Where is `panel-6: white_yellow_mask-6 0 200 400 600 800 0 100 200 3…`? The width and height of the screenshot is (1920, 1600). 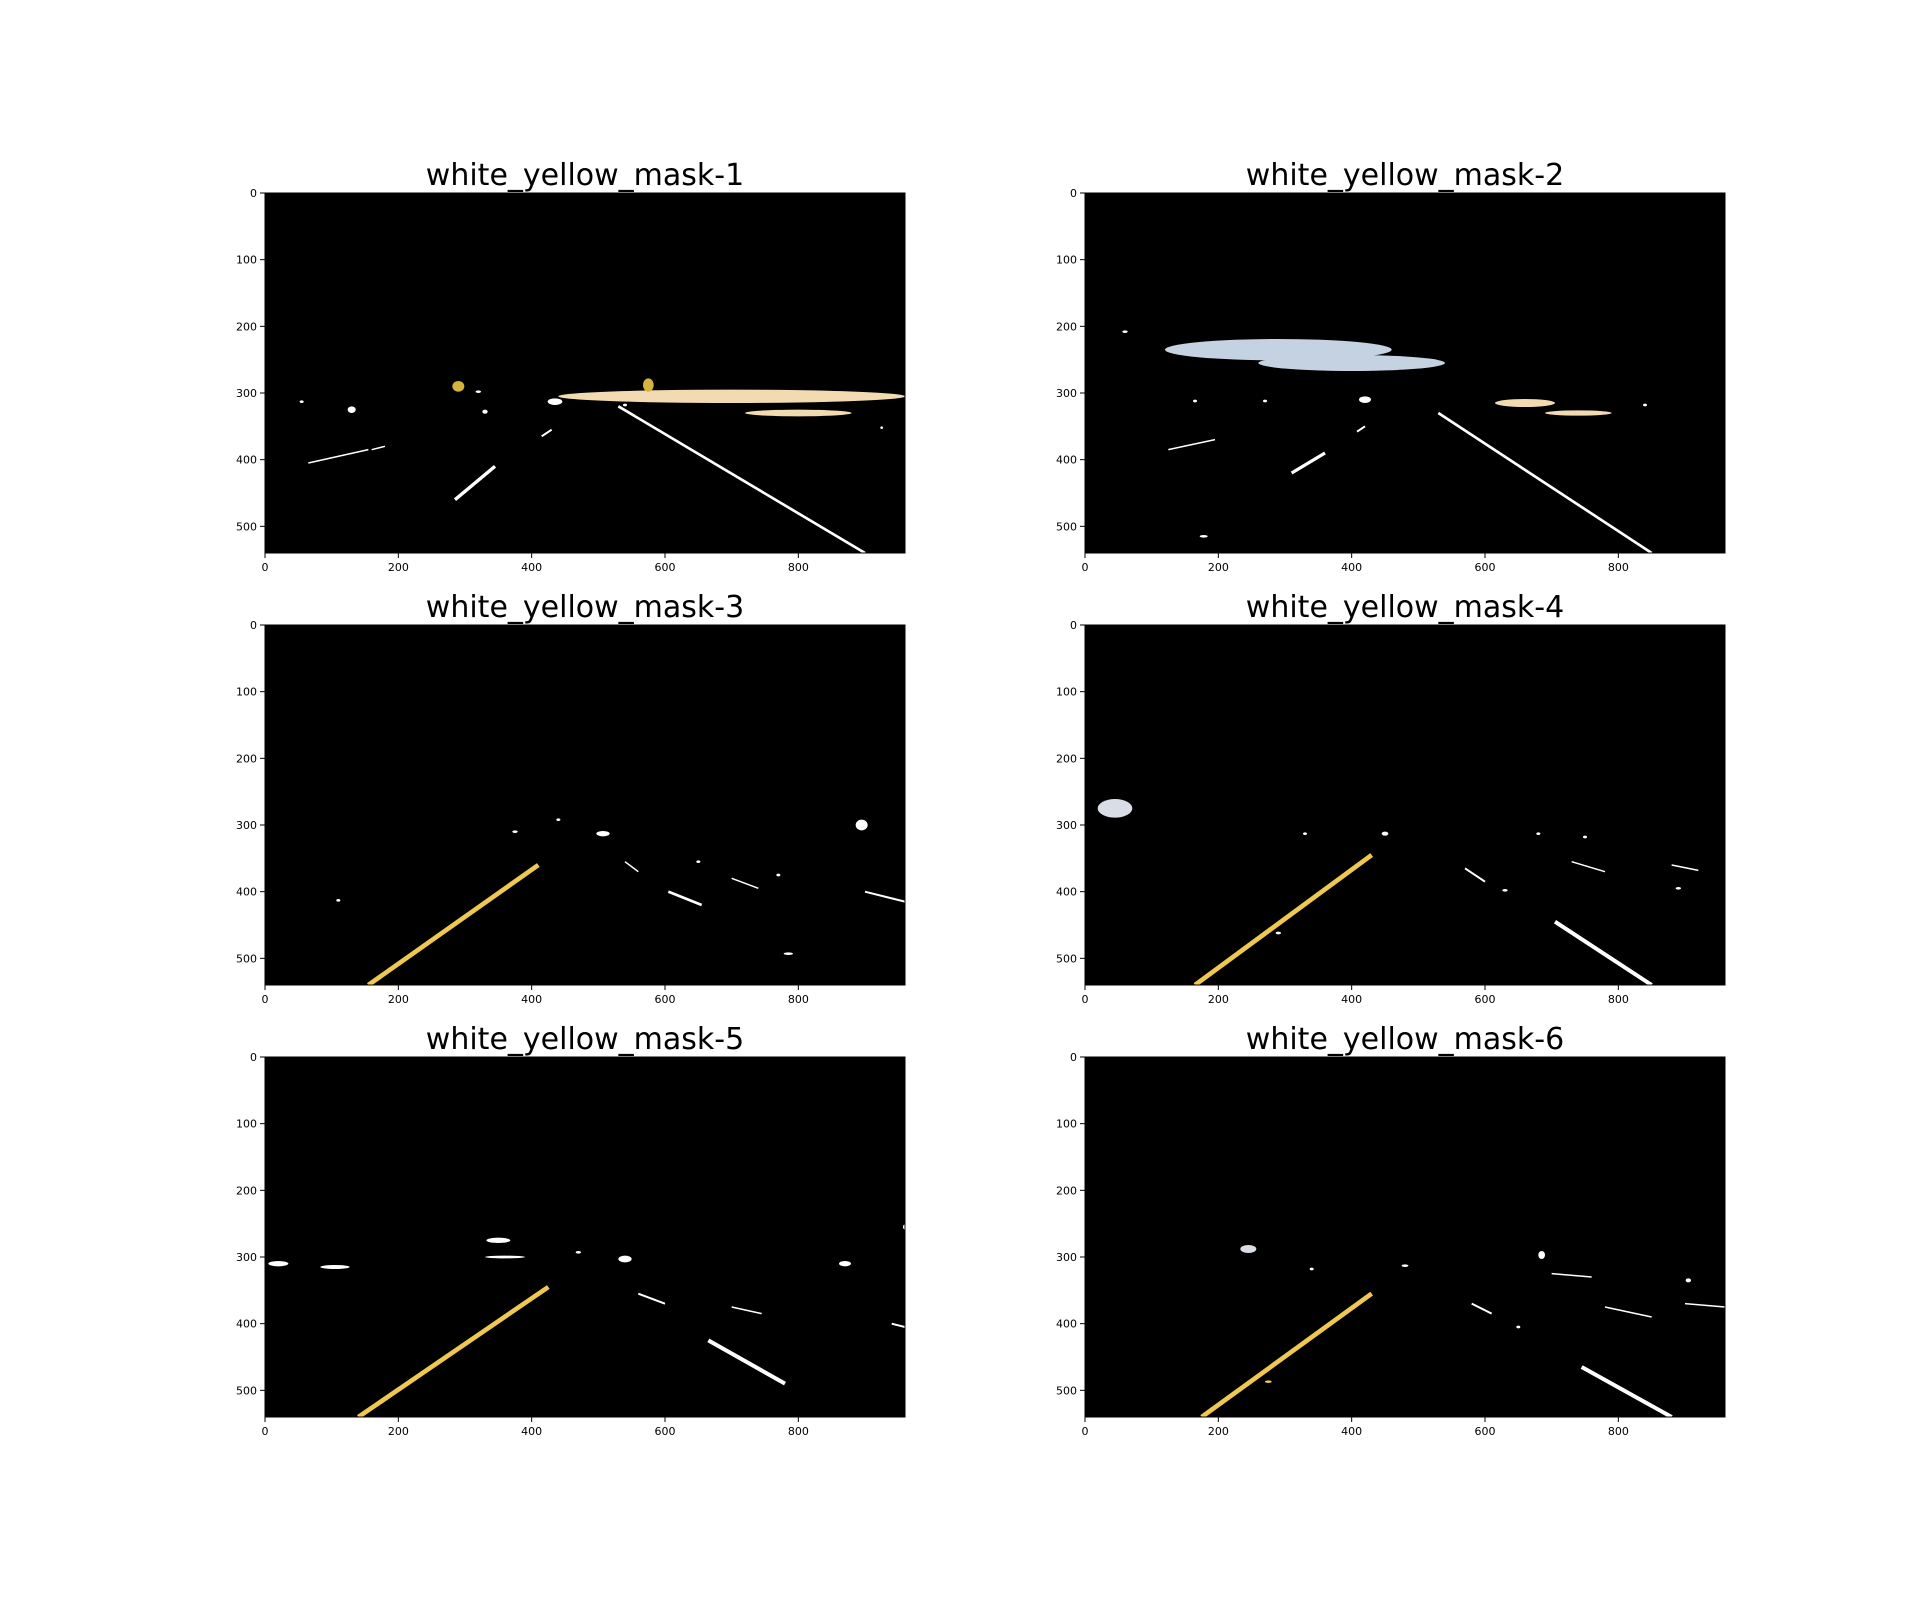
panel-6: white_yellow_mask-6 0 200 400 600 800 0 100 200 3… is located at coordinates (1391, 1230).